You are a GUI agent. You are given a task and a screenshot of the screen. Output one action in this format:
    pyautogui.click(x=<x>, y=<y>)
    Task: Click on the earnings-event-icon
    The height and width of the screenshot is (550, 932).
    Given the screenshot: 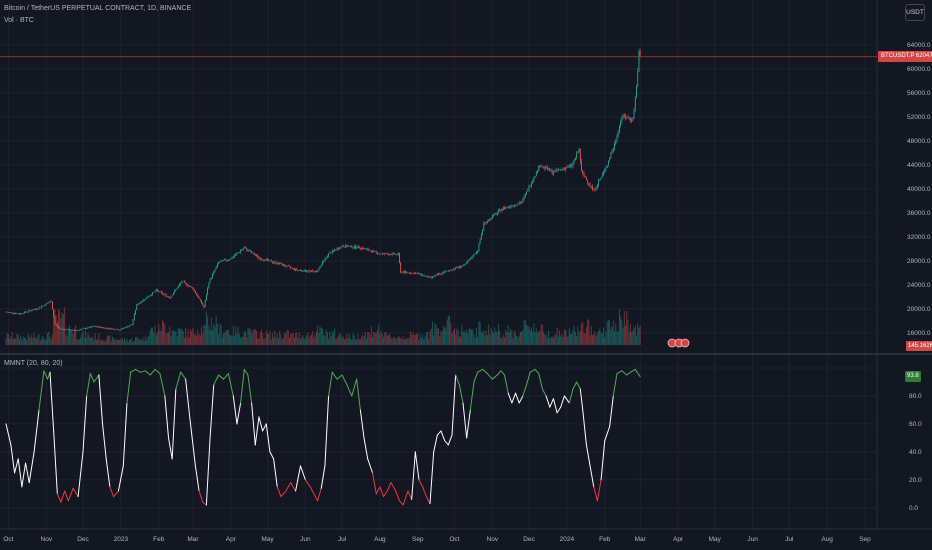 What is the action you would take?
    pyautogui.click(x=685, y=343)
    